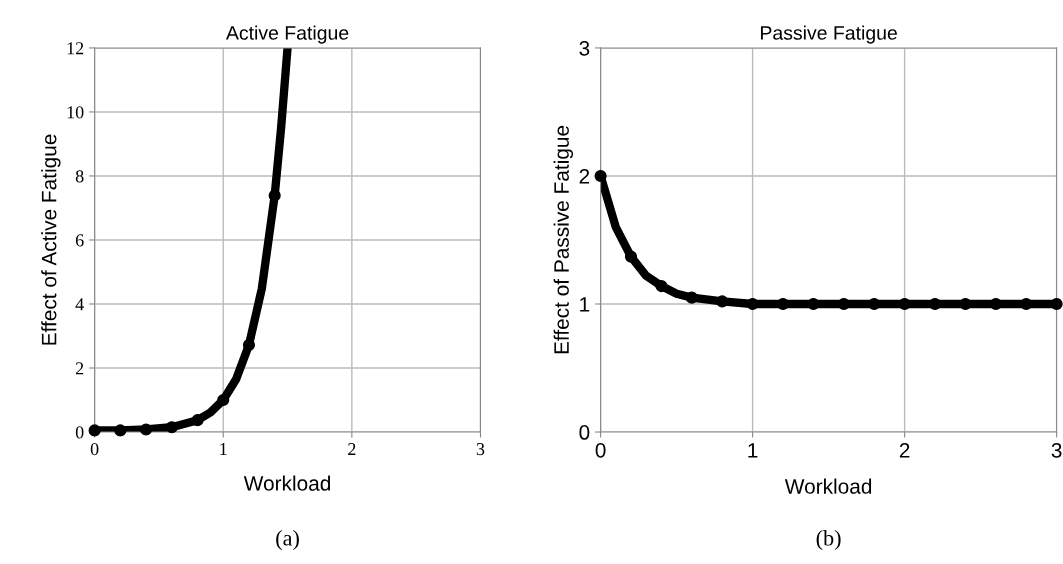 The image size is (1063, 564). I want to click on chart-title: Passive Fatigue, so click(829, 34).